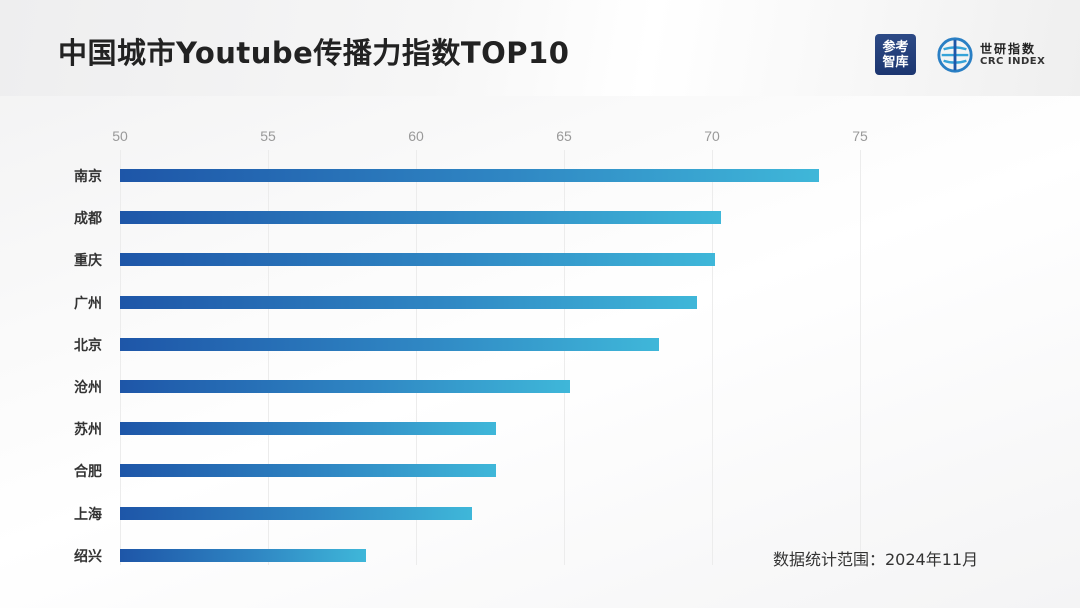 Image resolution: width=1080 pixels, height=608 pixels. Describe the element at coordinates (895, 47) in the screenshot. I see `logo1-line1: 参考` at that location.